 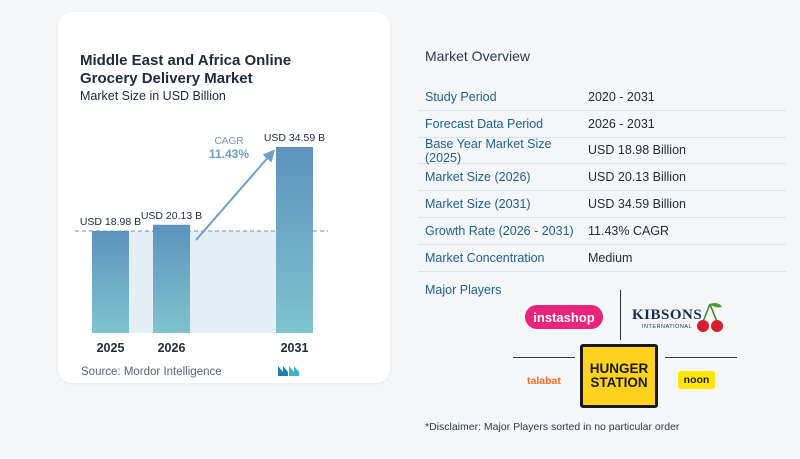 What do you see at coordinates (153, 96) in the screenshot?
I see `chart-subtitle: Market Size in USD Billion` at bounding box center [153, 96].